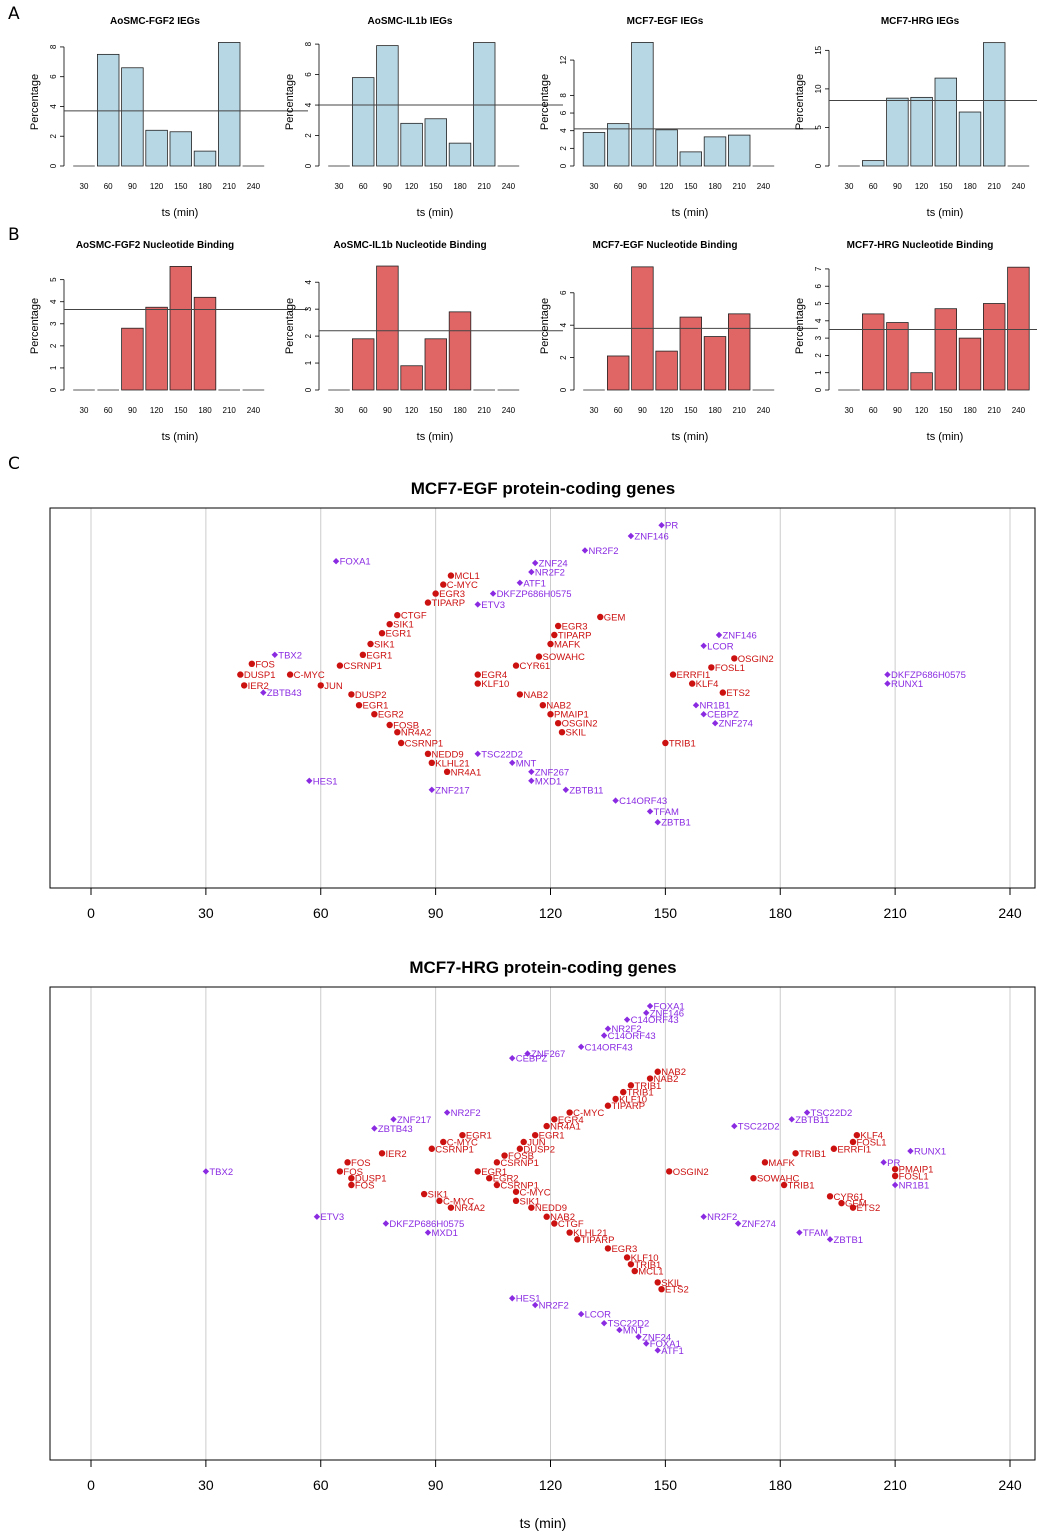 The width and height of the screenshot is (1037, 1540). I want to click on gene-label: ETV3, so click(493, 605).